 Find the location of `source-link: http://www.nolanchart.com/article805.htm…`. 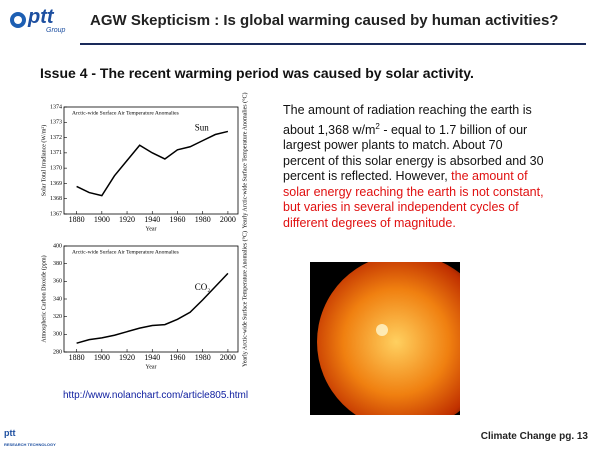

source-link: http://www.nolanchart.com/article805.htm… is located at coordinates (156, 395).